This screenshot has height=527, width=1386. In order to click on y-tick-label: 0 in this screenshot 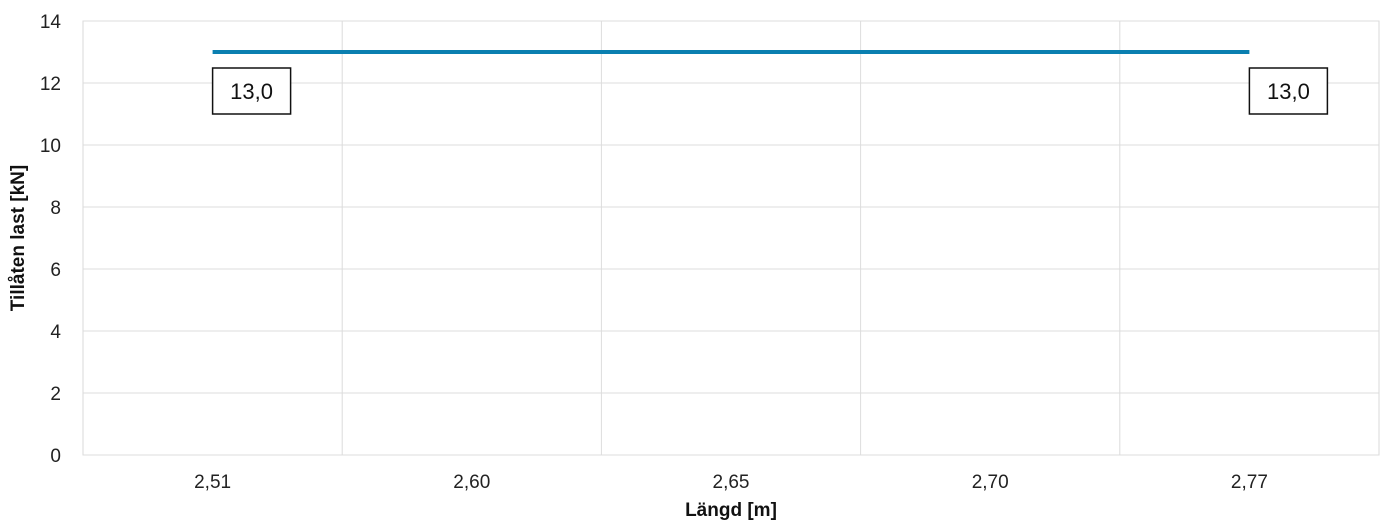, I will do `click(55, 456)`.